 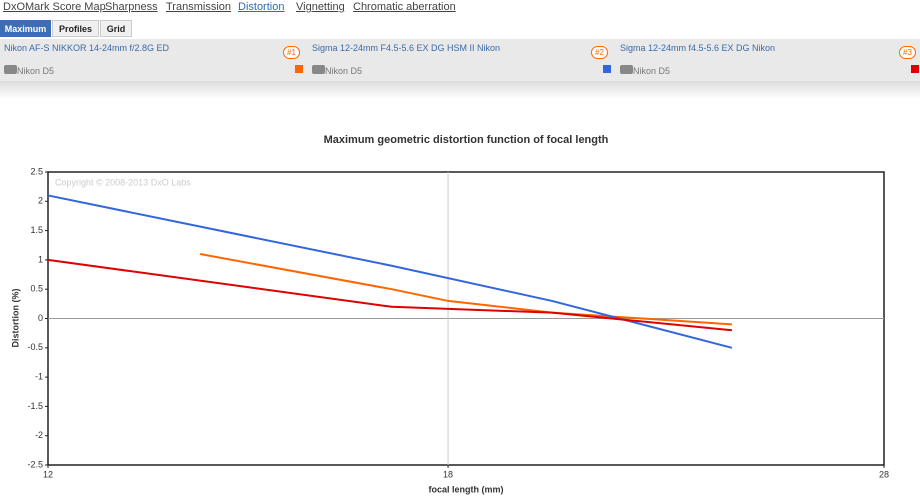 What do you see at coordinates (40, 259) in the screenshot?
I see `y-tick-label: 1` at bounding box center [40, 259].